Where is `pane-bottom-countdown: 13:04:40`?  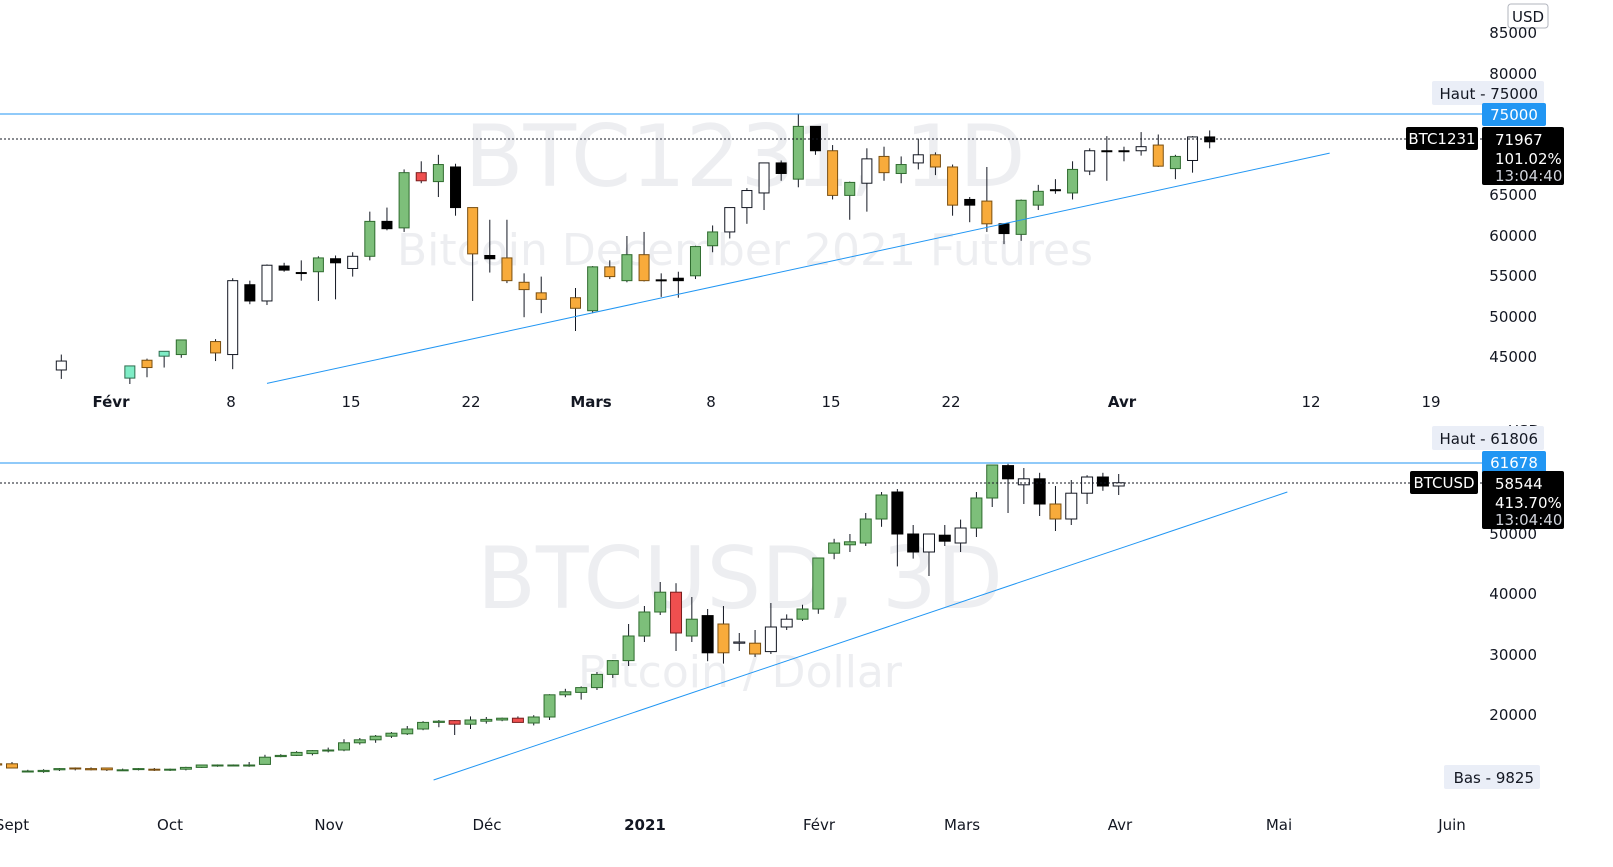 pane-bottom-countdown: 13:04:40 is located at coordinates (1528, 520).